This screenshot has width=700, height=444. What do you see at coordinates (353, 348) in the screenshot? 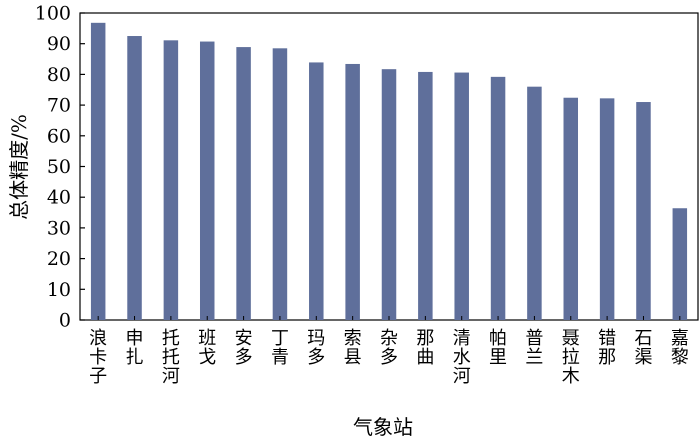
I see `x-tick-label: 索县` at bounding box center [353, 348].